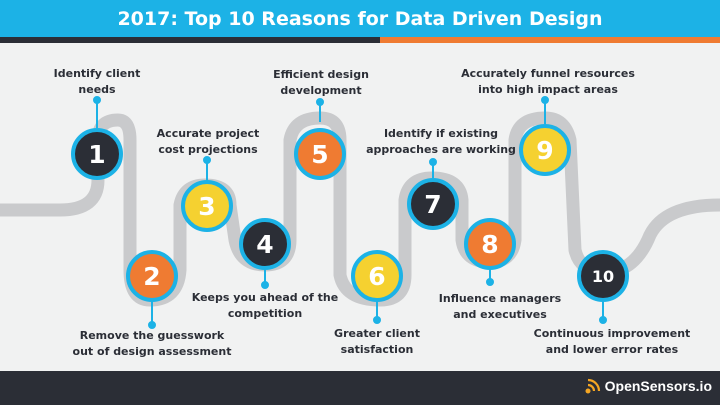 This screenshot has height=405, width=720. Describe the element at coordinates (550, 40) in the screenshot. I see `header-stripe-orange` at that location.